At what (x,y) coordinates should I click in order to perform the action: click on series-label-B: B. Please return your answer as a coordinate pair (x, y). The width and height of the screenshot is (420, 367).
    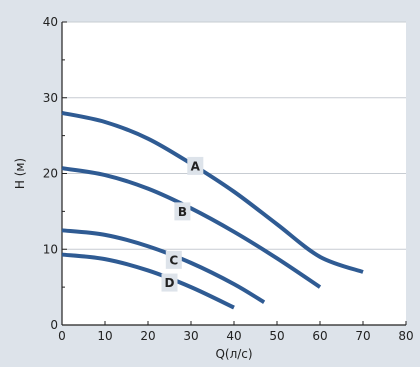
    Looking at the image, I should click on (182, 212).